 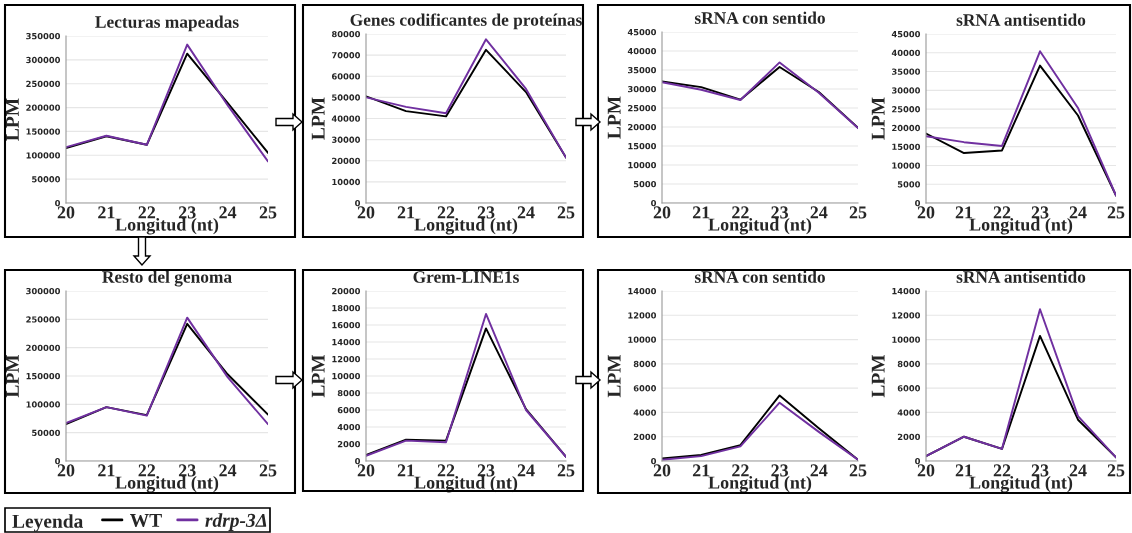 I want to click on legend-title: Leyenda, so click(x=48, y=523).